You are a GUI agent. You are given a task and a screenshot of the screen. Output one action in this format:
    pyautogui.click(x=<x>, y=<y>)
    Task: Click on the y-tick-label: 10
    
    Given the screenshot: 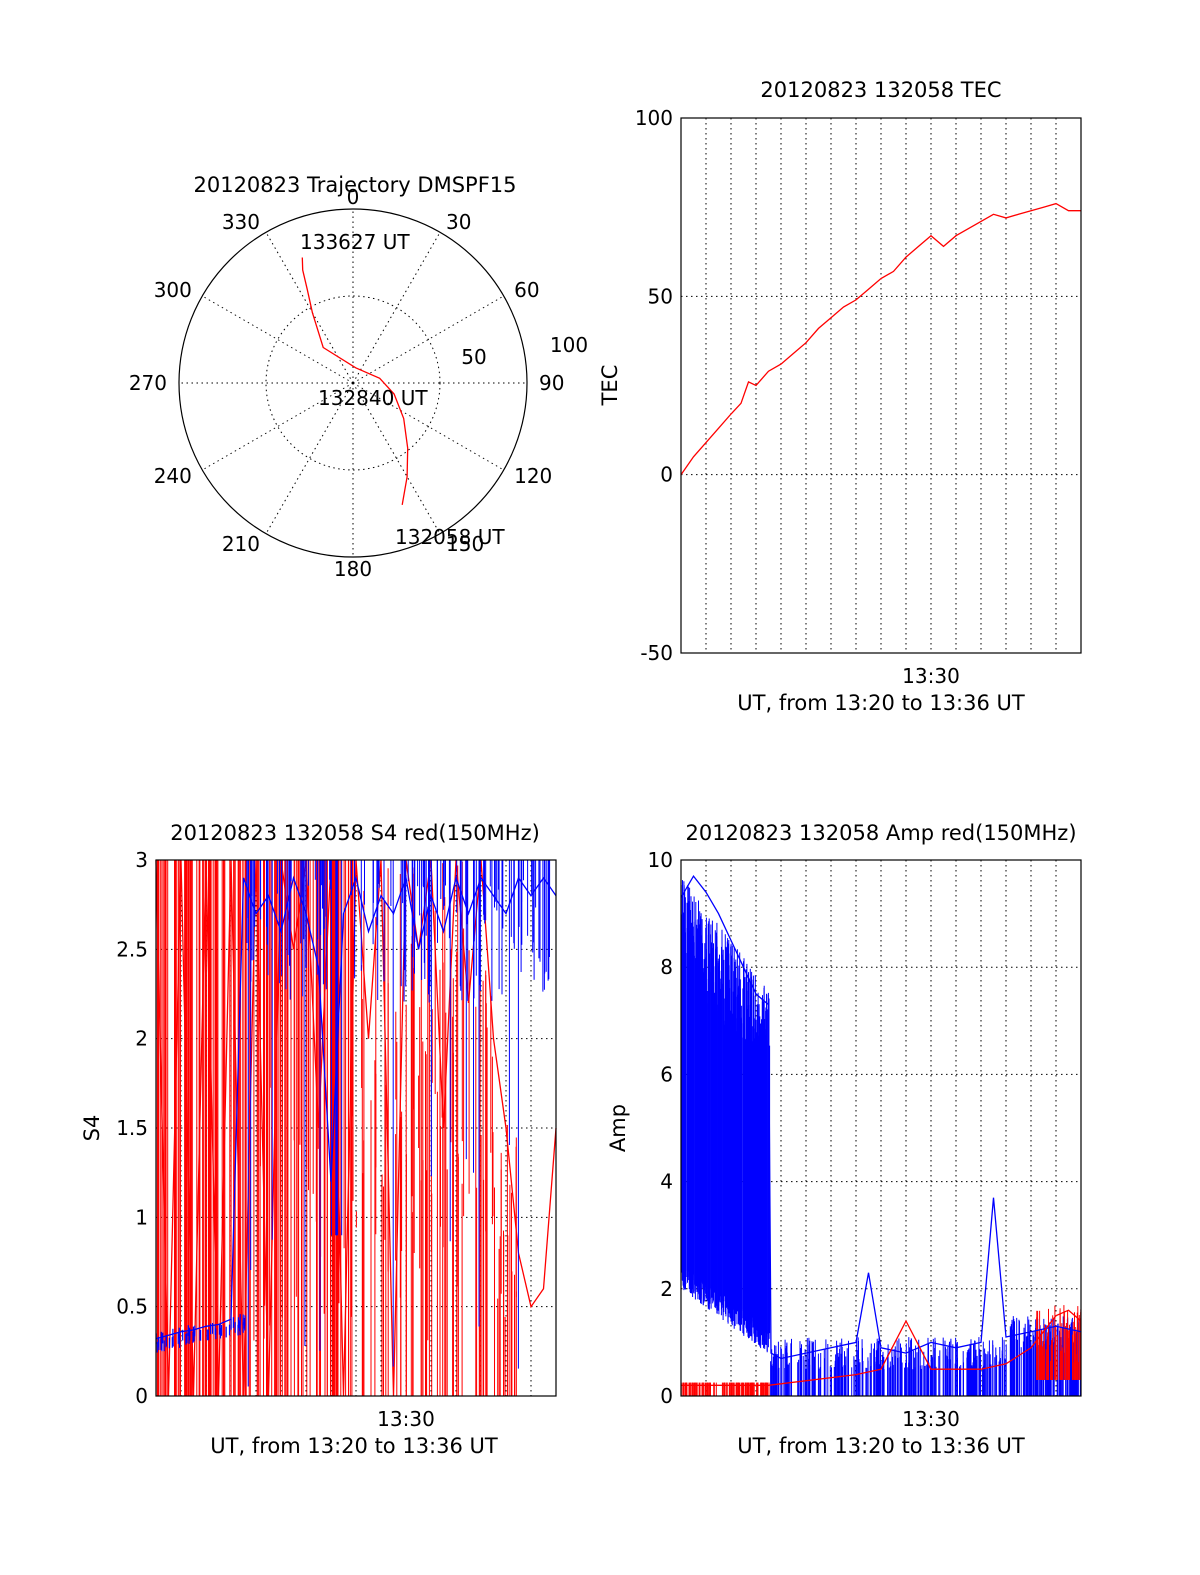 What is the action you would take?
    pyautogui.click(x=660, y=860)
    